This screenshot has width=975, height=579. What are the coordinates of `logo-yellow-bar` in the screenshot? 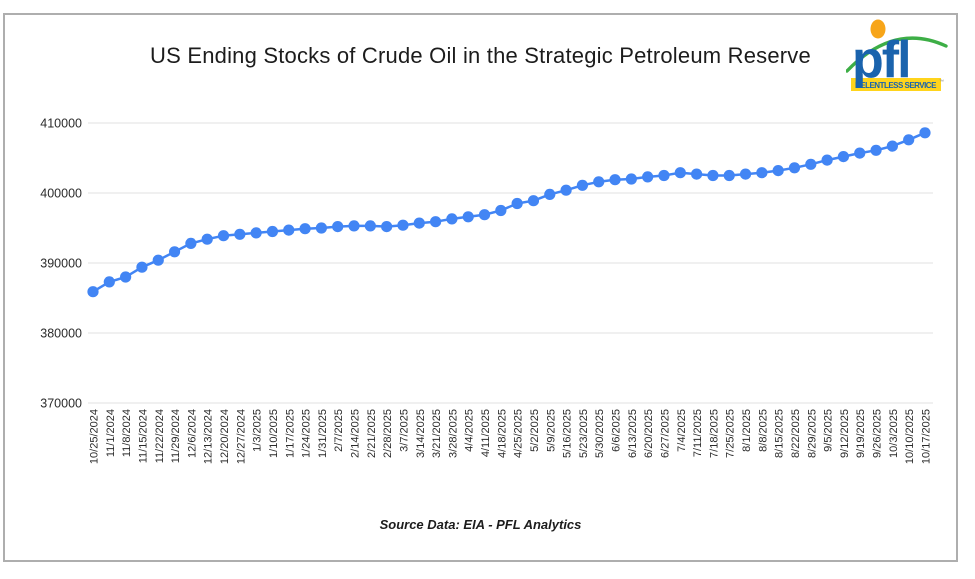 It's located at (896, 84).